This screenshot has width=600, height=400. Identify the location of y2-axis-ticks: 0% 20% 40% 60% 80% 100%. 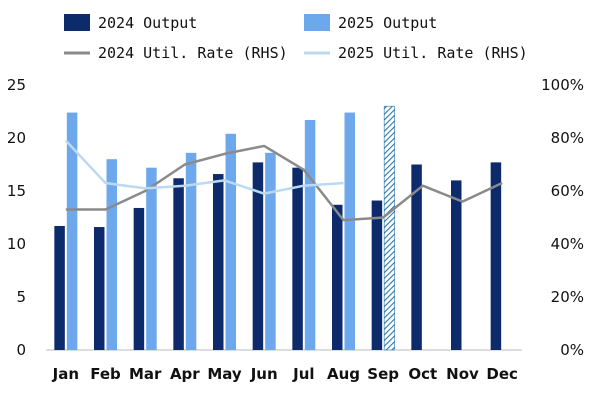
(562, 217).